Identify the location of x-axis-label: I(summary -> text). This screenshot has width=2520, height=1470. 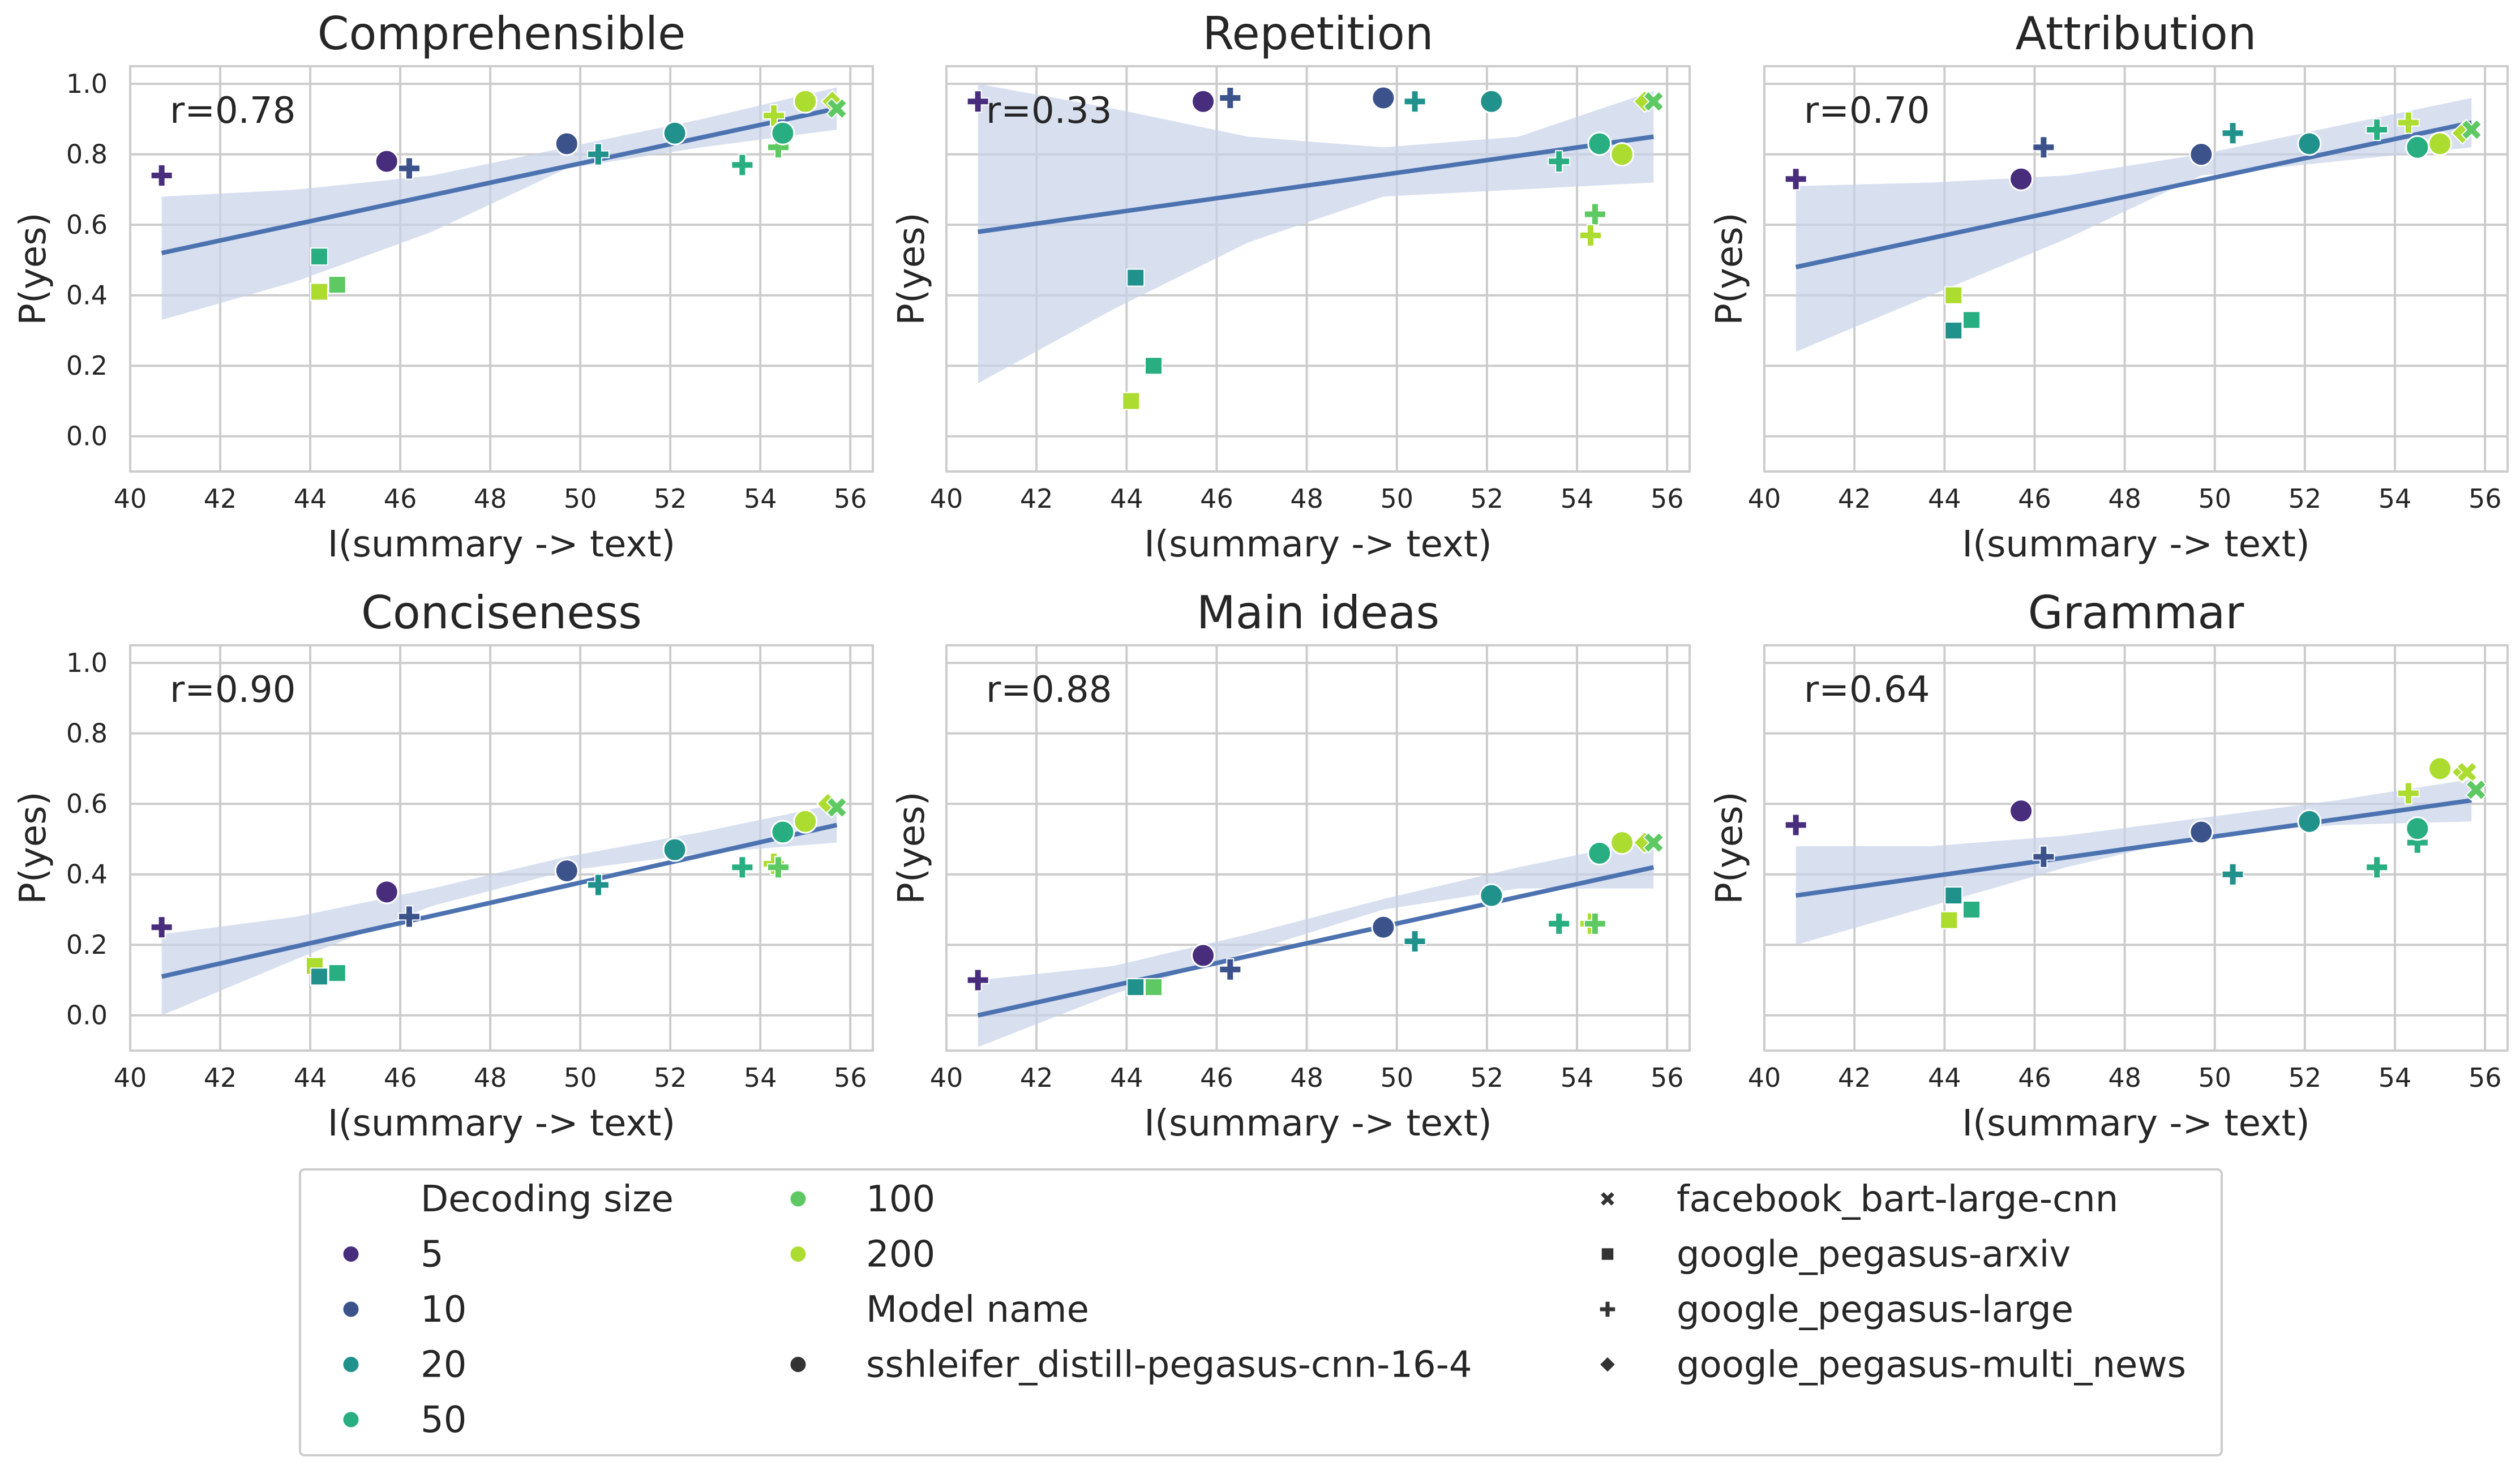
(1318, 544).